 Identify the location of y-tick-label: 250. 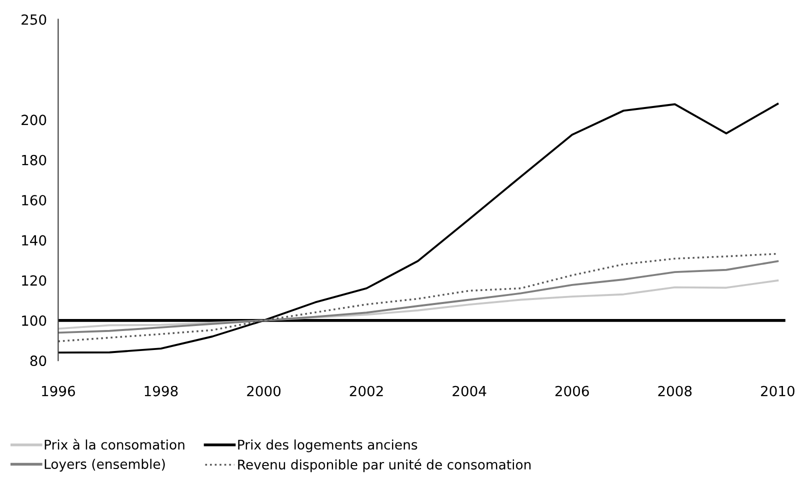
(34, 19).